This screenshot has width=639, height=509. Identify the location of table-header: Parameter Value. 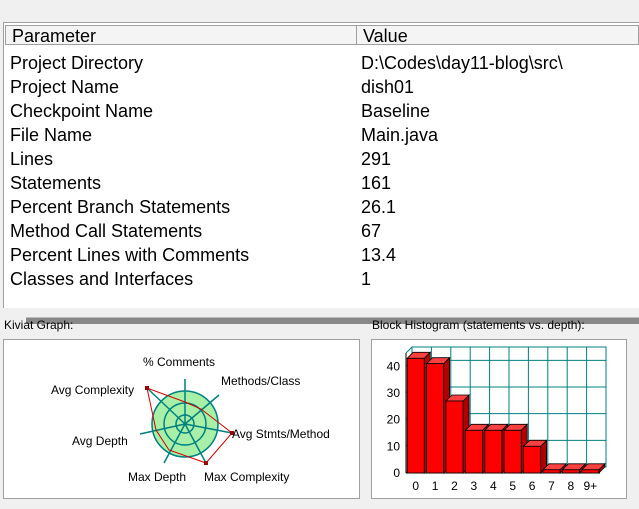
(322, 36).